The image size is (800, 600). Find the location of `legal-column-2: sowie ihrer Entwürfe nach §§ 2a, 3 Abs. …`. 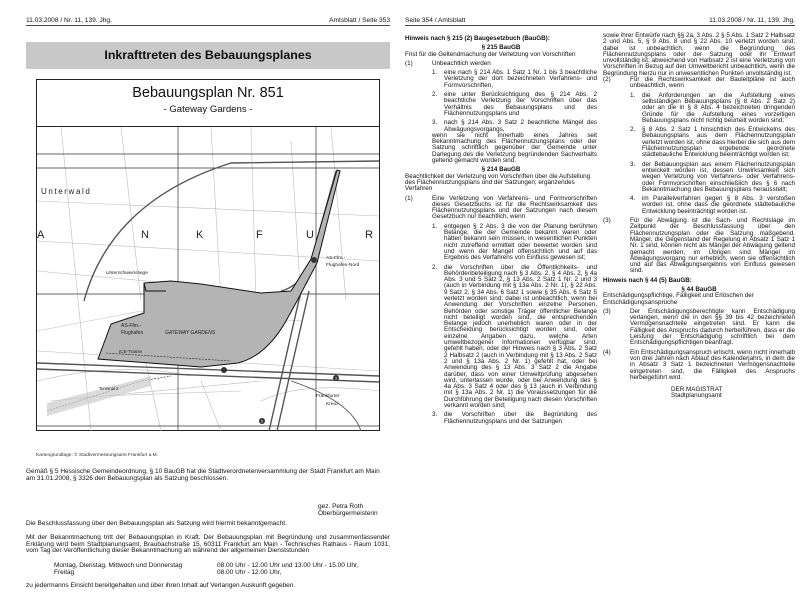

legal-column-2: sowie ihrer Entwürfe nach §§ 2a, 3 Abs. … is located at coordinates (699, 216).